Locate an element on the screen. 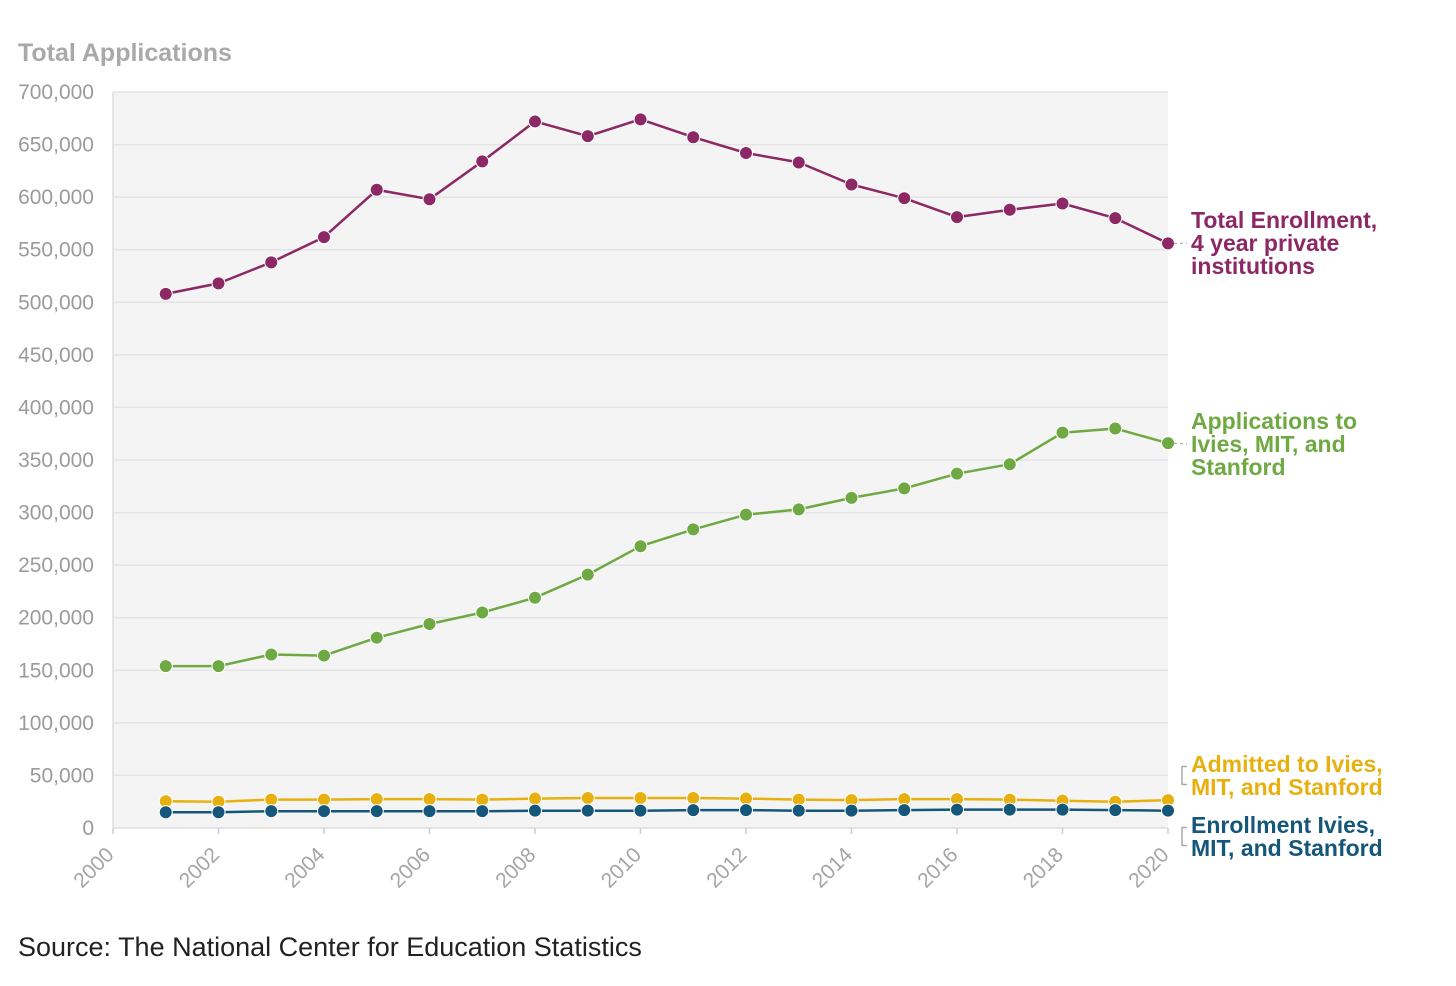 The height and width of the screenshot is (986, 1456). series-line-total_enrollment is located at coordinates (667, 207).